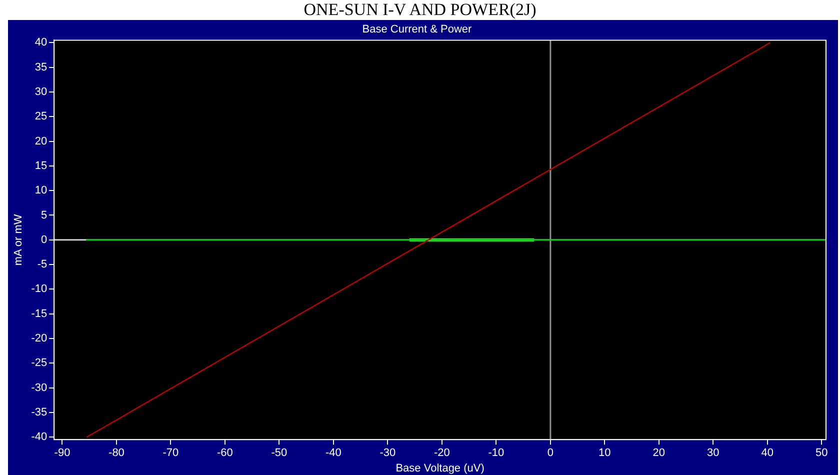 The height and width of the screenshot is (475, 840). What do you see at coordinates (39, 437) in the screenshot?
I see `y-tick-label: -40` at bounding box center [39, 437].